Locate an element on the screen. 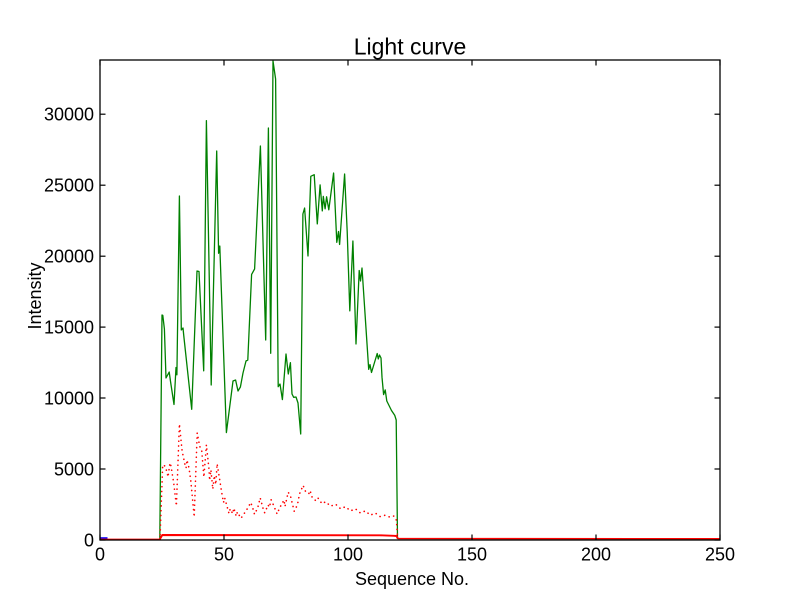 The height and width of the screenshot is (600, 800). svg-text: 30000 is located at coordinates (69, 115).